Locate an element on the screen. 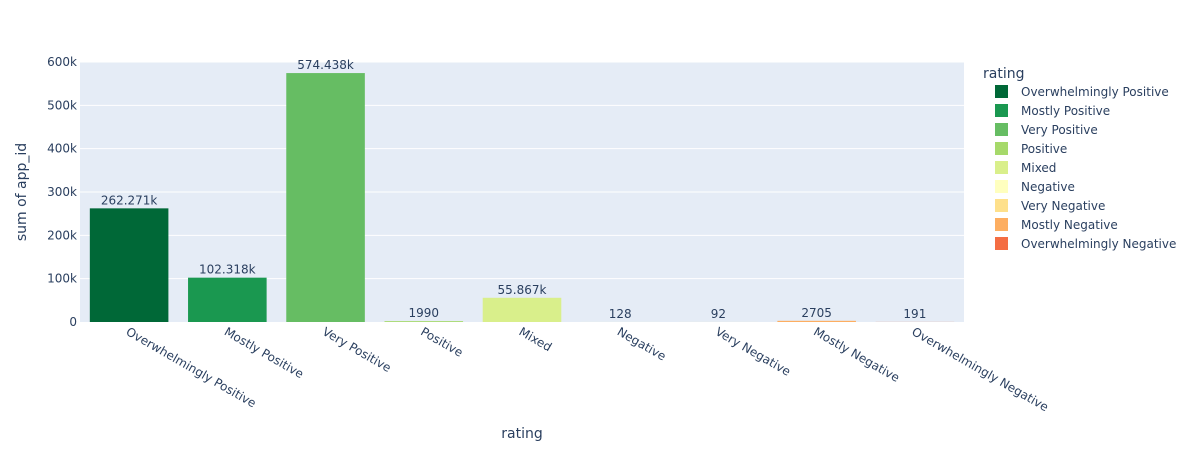 The height and width of the screenshot is (450, 1192). legend-label: Positive is located at coordinates (1044, 149).